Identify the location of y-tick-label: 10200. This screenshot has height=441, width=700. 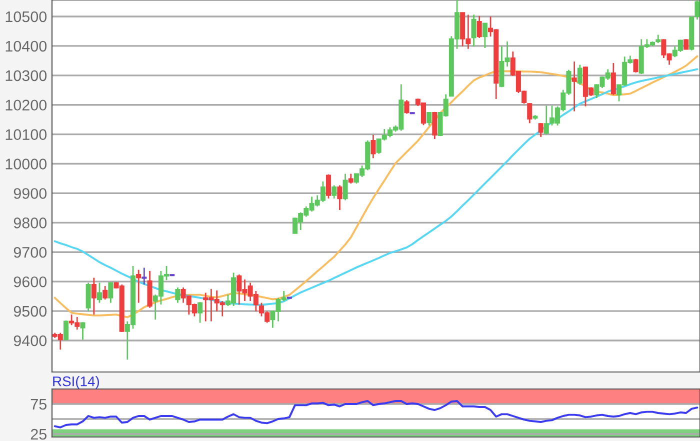
(26, 105).